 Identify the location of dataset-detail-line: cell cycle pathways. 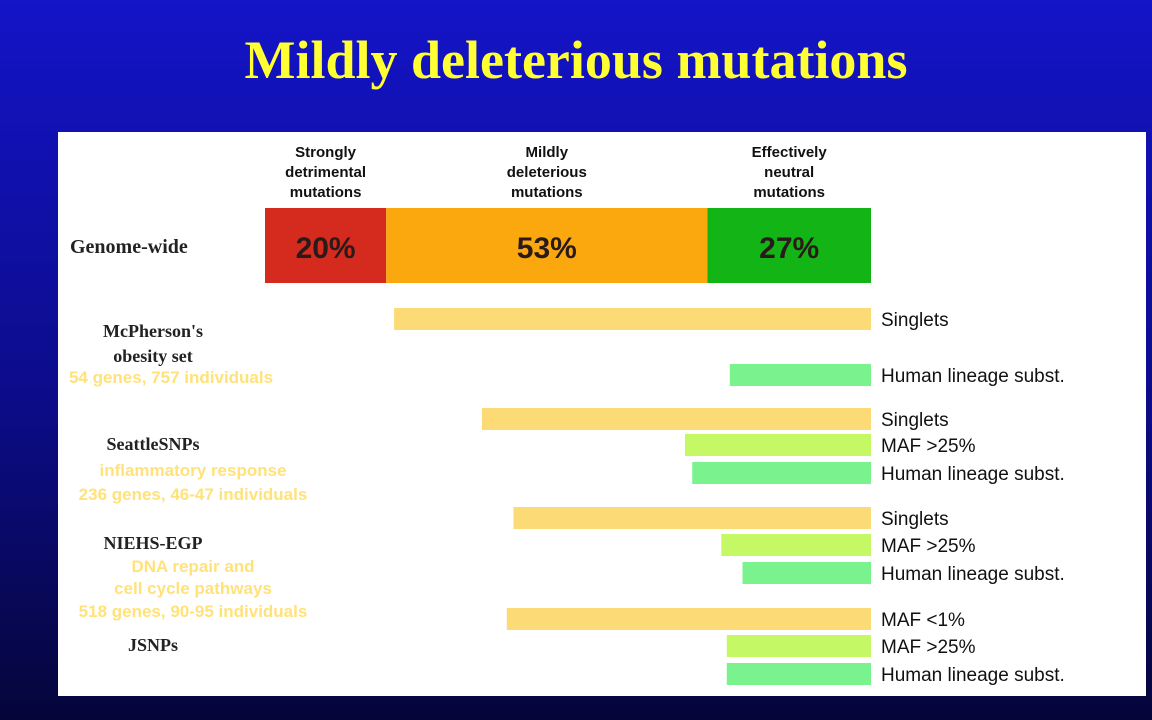
(193, 588).